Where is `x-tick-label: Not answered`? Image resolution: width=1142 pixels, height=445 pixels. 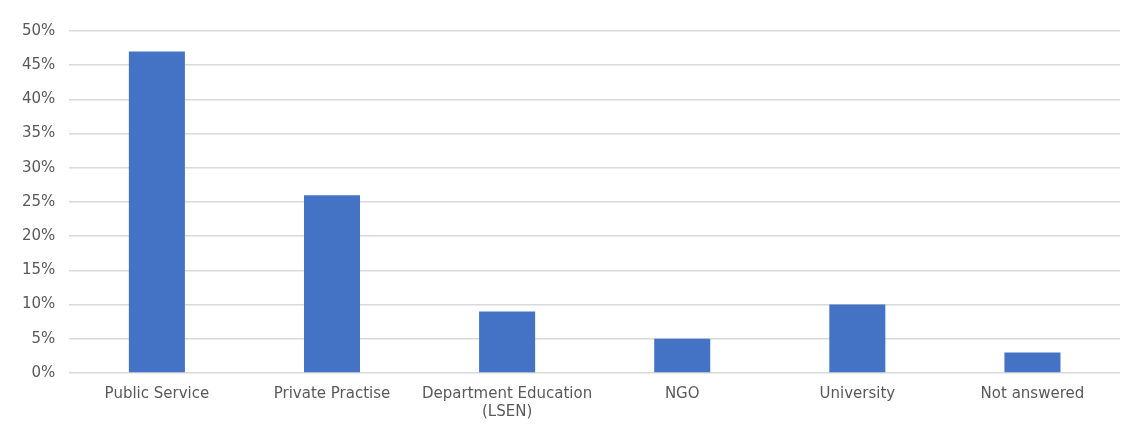 x-tick-label: Not answered is located at coordinates (1032, 392).